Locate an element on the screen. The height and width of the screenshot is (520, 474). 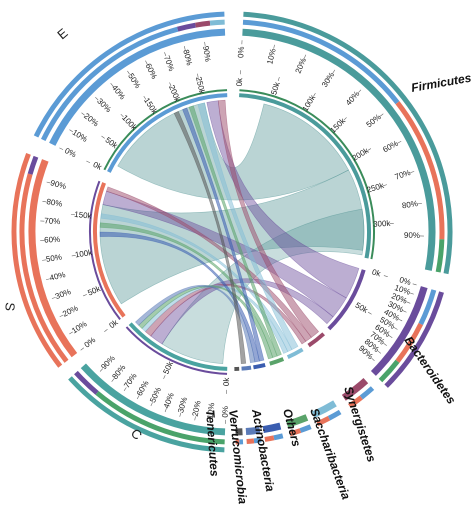
tick-e-k-0: 0k is located at coordinates (98, 166).